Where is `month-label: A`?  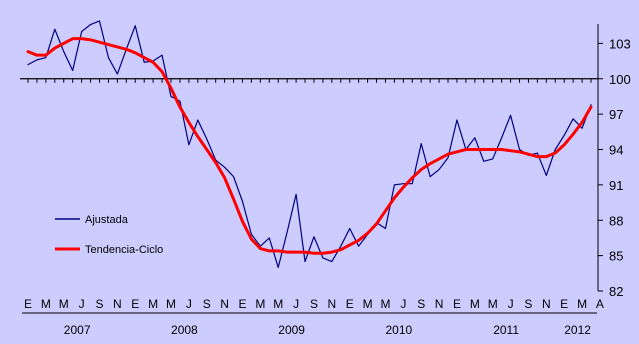 month-label: A is located at coordinates (600, 304).